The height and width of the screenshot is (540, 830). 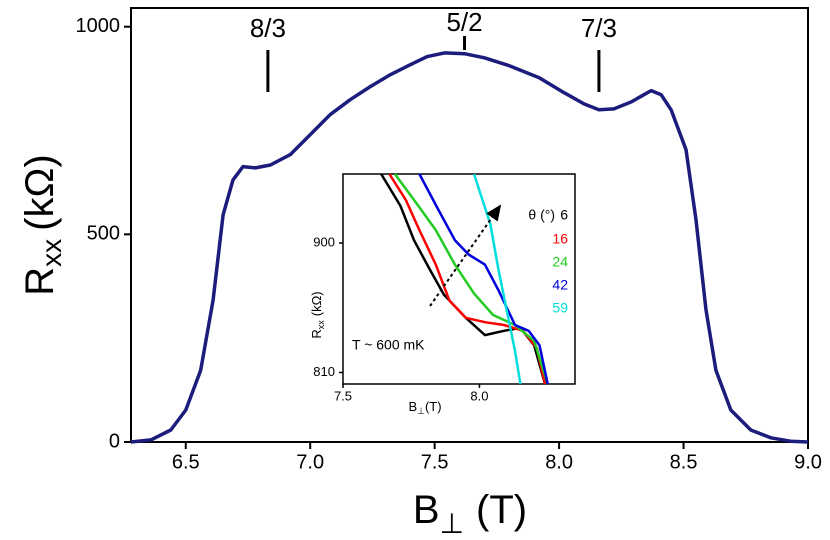 What do you see at coordinates (599, 28) in the screenshot?
I see `annotation-label: 7/3` at bounding box center [599, 28].